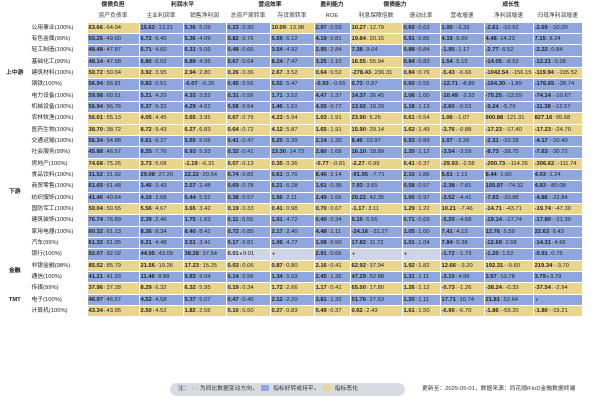  Describe the element at coordinates (409, 50) in the screenshot. I see `current-value: 0.88` at that location.